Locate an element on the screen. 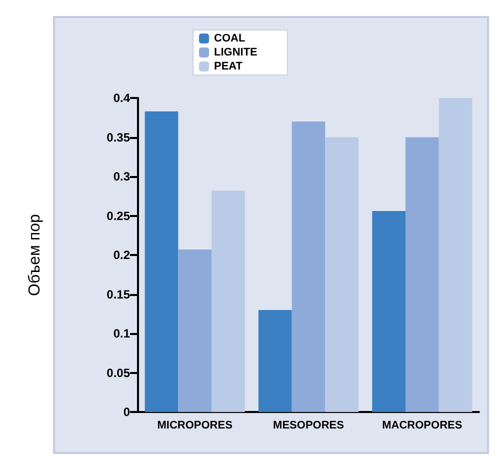 The height and width of the screenshot is (462, 497). y-tick-label: 0 is located at coordinates (126, 412).